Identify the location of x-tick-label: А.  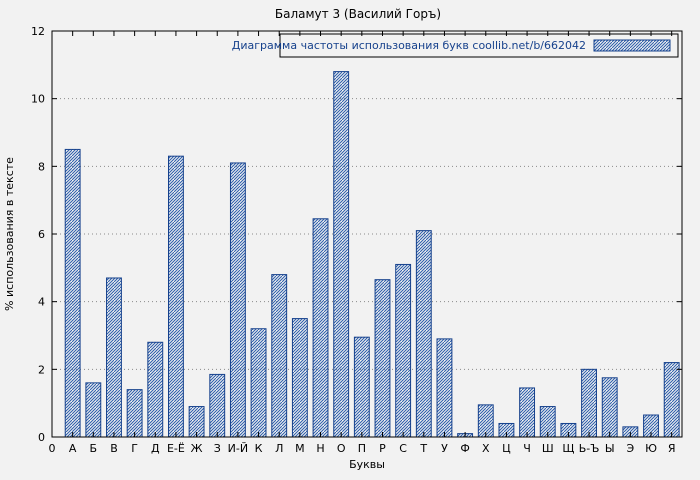
(73, 448).